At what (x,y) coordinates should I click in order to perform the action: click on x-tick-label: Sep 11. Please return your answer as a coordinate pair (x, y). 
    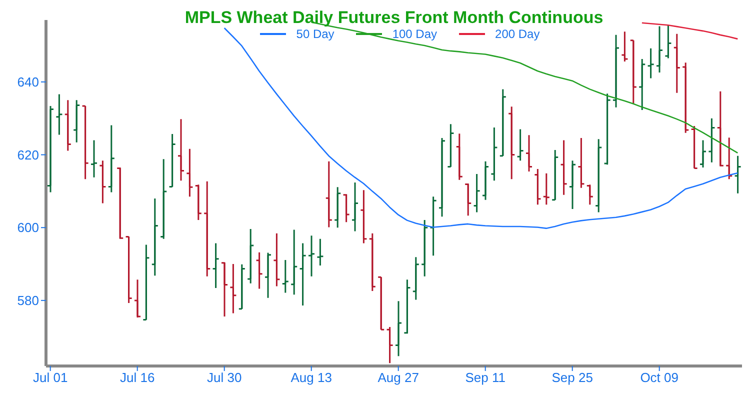
    Looking at the image, I should click on (485, 378).